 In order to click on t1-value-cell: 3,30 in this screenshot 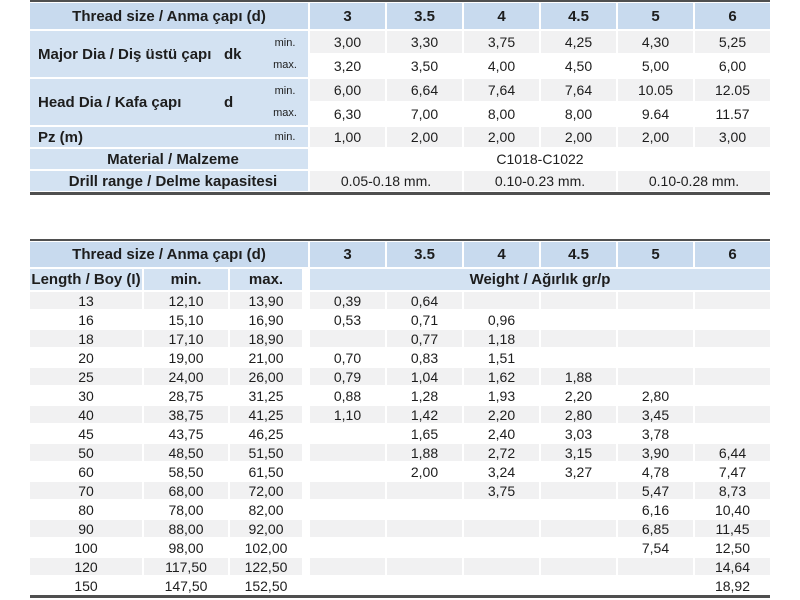, I will do `click(424, 42)`.